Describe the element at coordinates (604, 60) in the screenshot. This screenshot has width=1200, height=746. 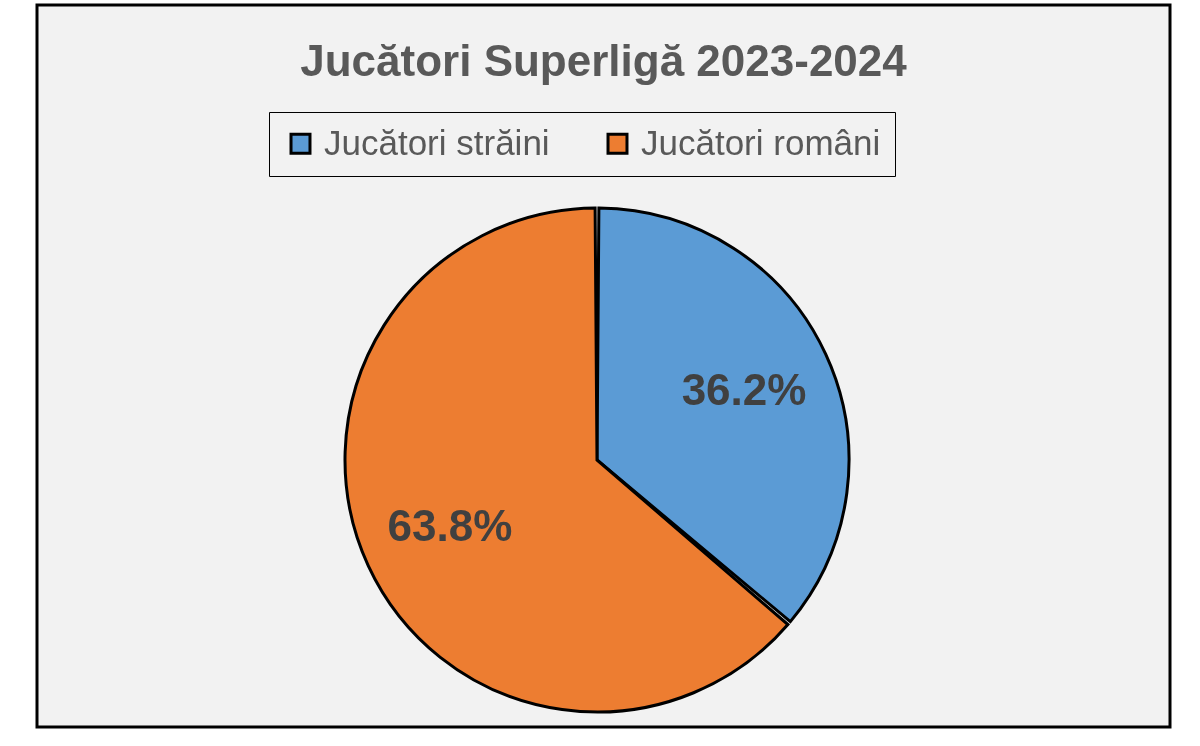
I see `chart-title: Jucători Superligă 2023-2024` at that location.